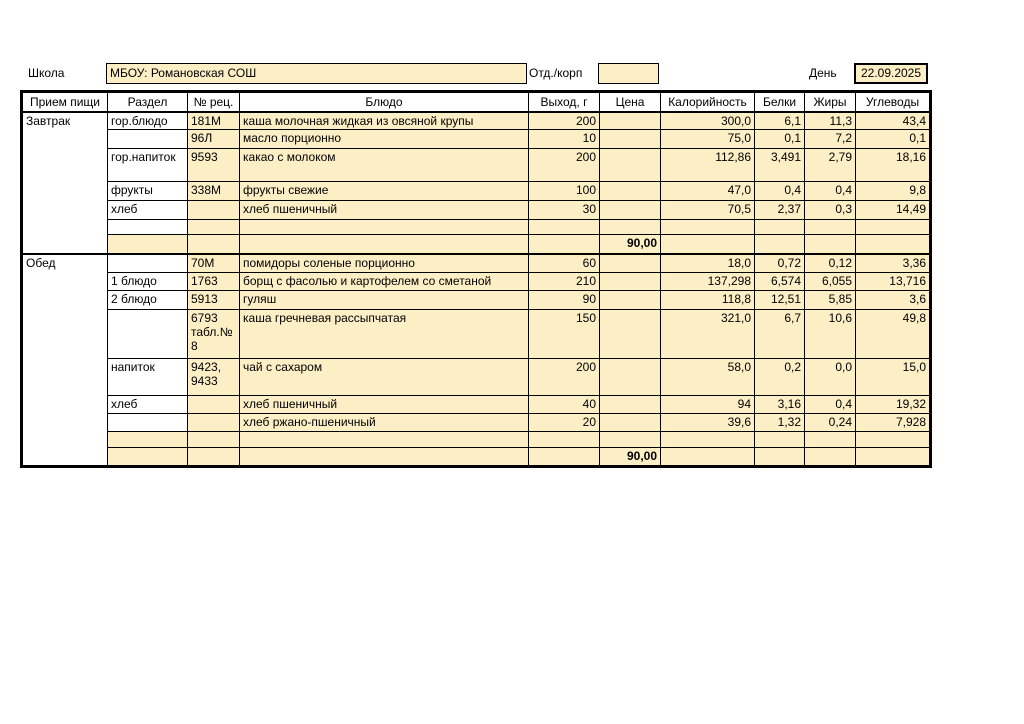 This screenshot has width=1024, height=724. Describe the element at coordinates (893, 139) in the screenshot. I see `carb-cell: 0,1` at that location.